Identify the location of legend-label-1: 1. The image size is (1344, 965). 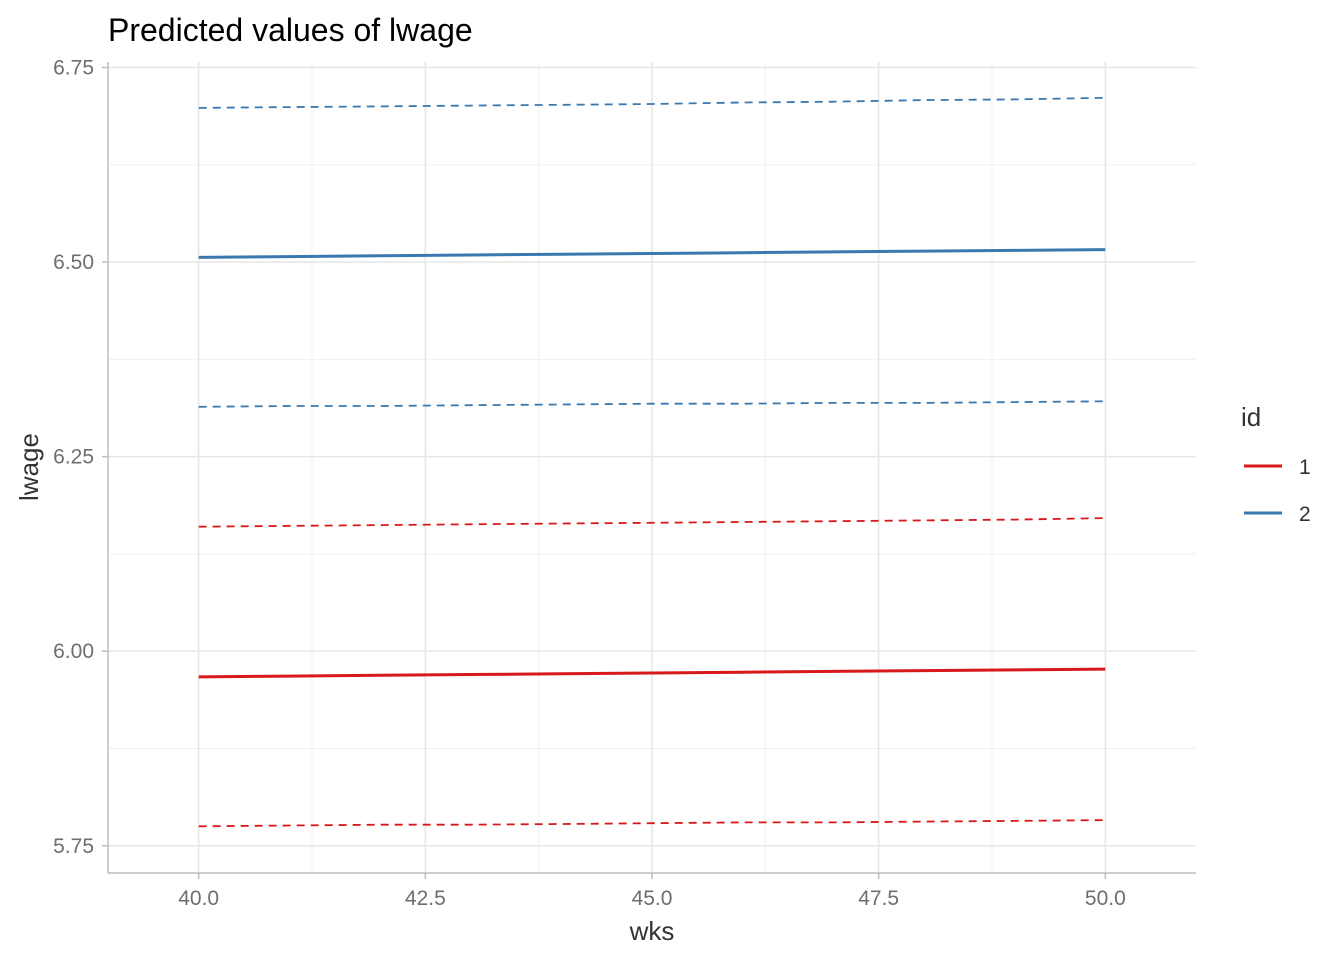
(1305, 467).